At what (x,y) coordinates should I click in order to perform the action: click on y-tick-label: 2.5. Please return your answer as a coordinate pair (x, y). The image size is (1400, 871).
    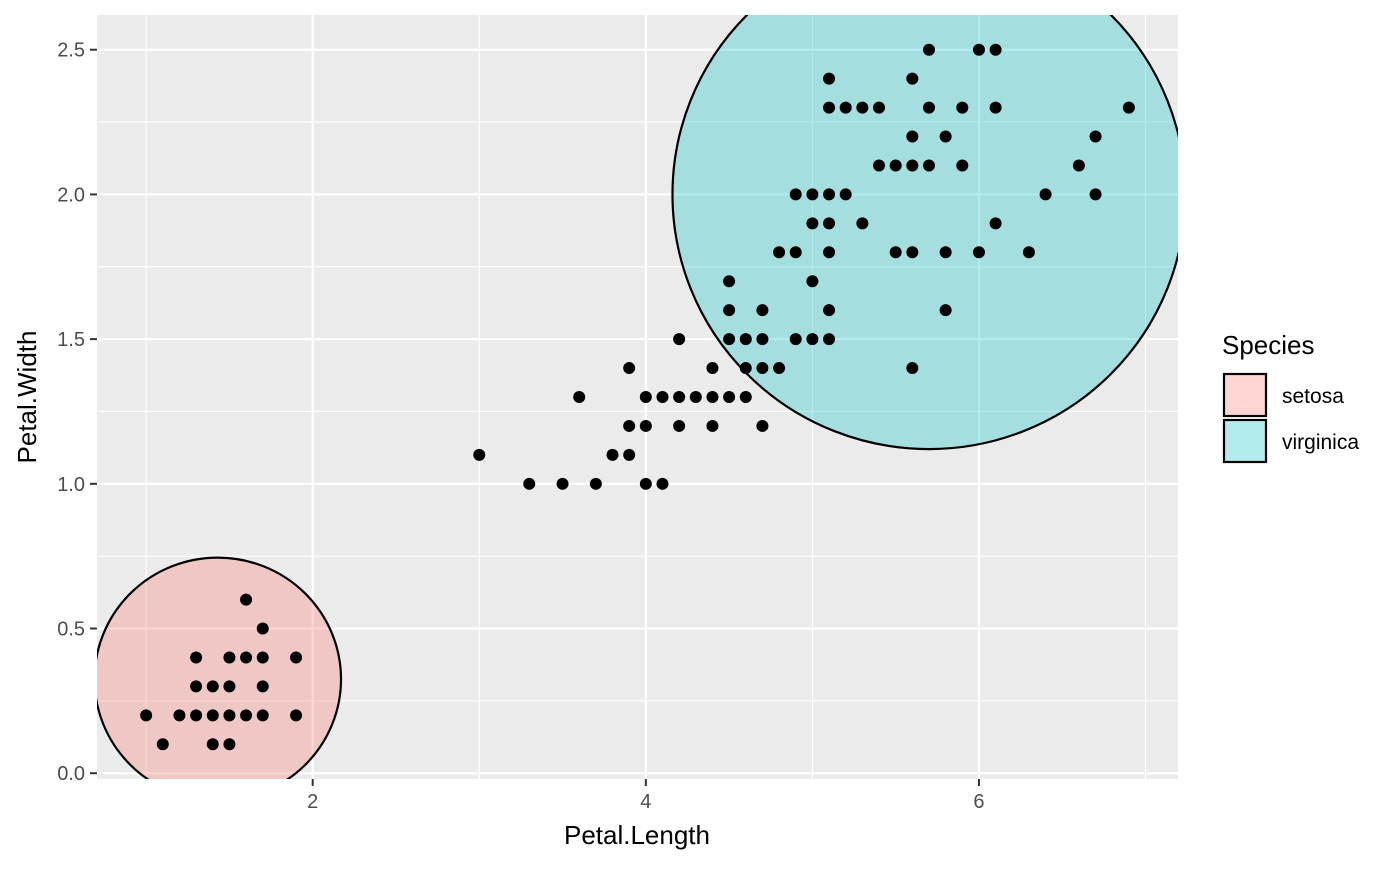
    Looking at the image, I should click on (71, 51).